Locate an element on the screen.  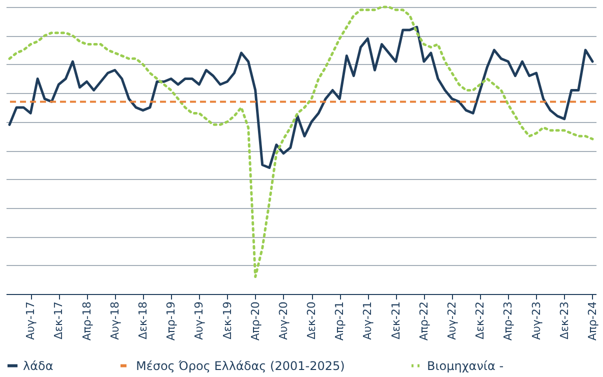
legend-label: Μέσος Όρος Ελλάδας (2001-2025) is located at coordinates (240, 365).